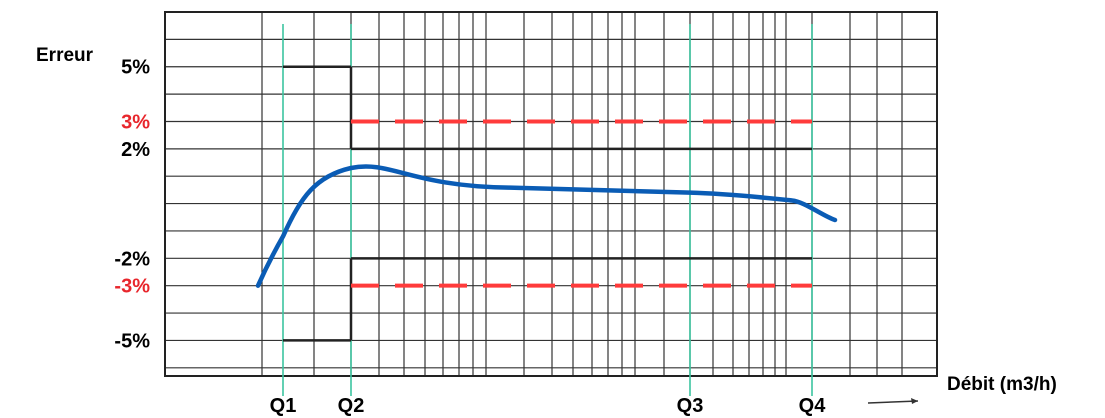 The height and width of the screenshot is (418, 1105). Describe the element at coordinates (135, 122) in the screenshot. I see `y-tick-label: 3%` at that location.